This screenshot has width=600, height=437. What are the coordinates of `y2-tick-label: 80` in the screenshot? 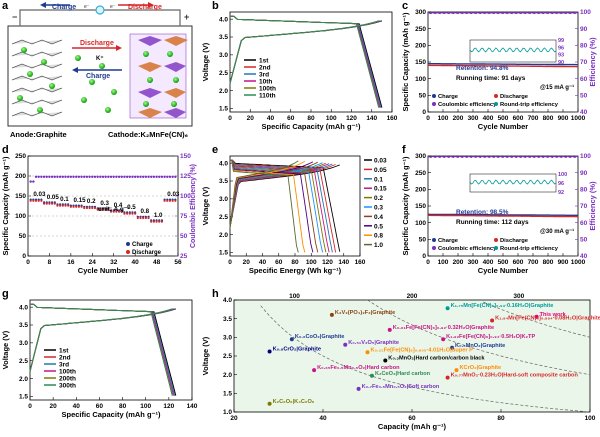 It's located at (584, 46).